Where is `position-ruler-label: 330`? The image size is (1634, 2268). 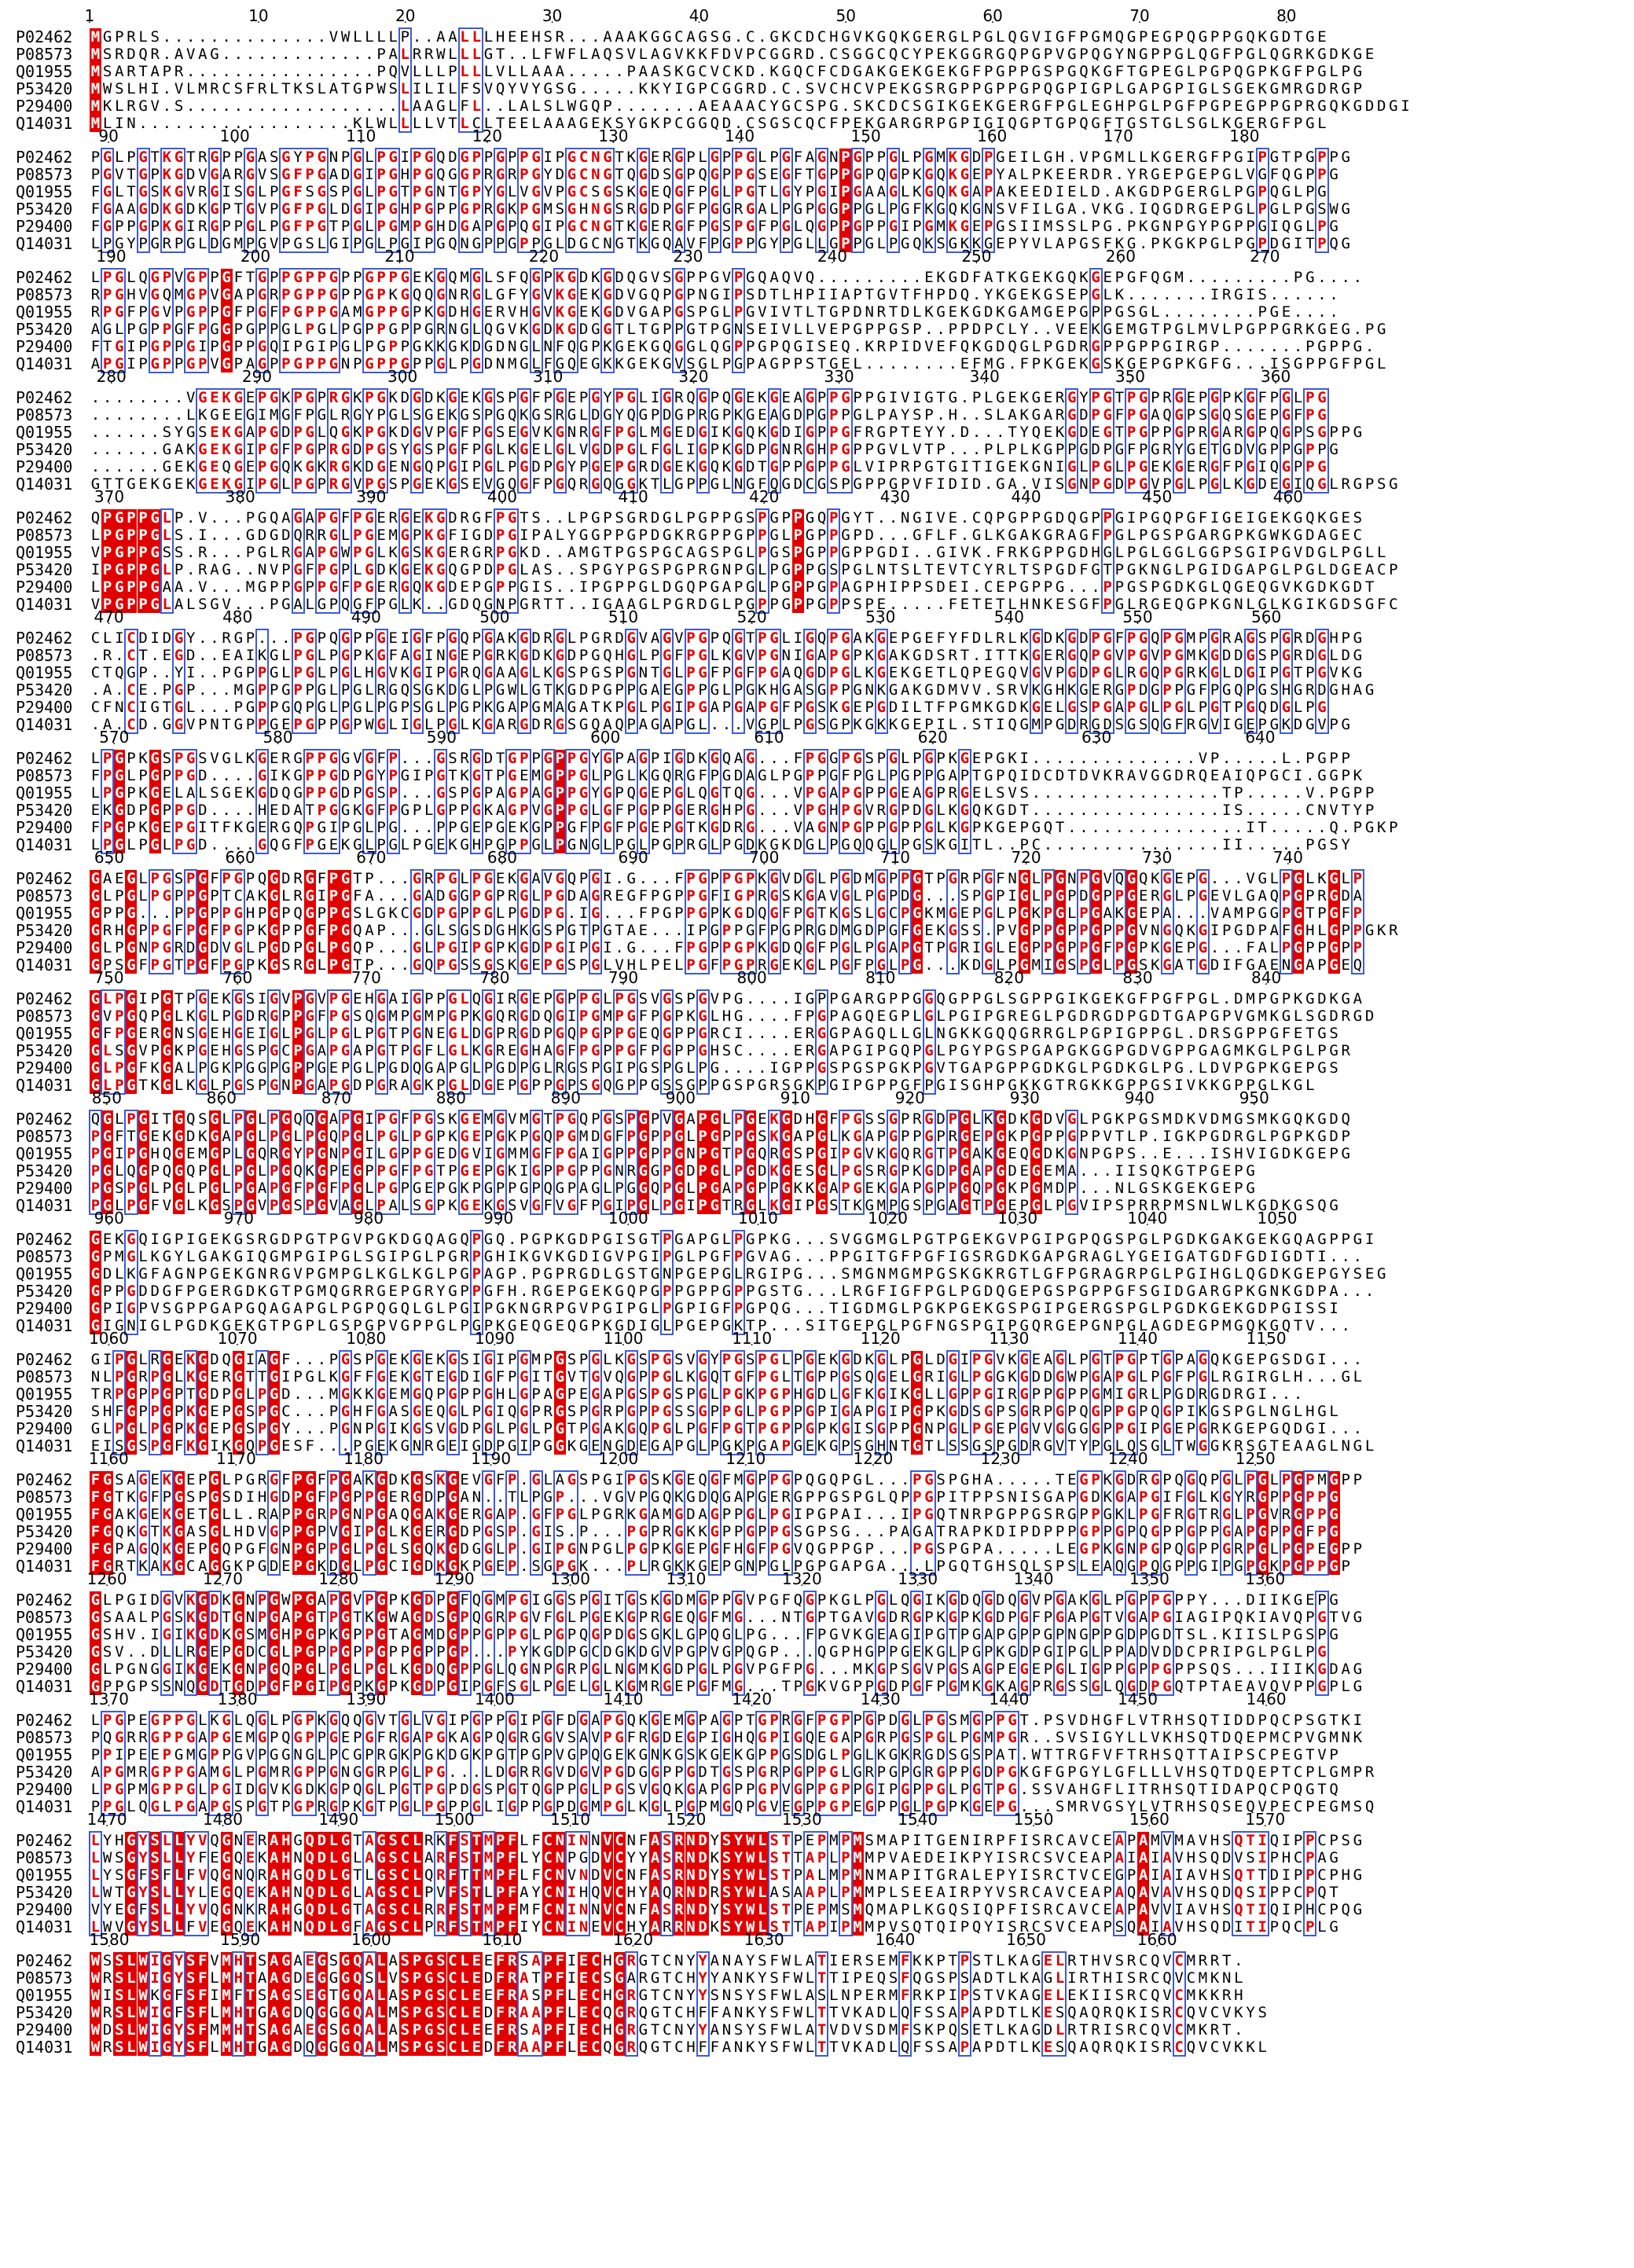 position-ruler-label: 330 is located at coordinates (839, 377).